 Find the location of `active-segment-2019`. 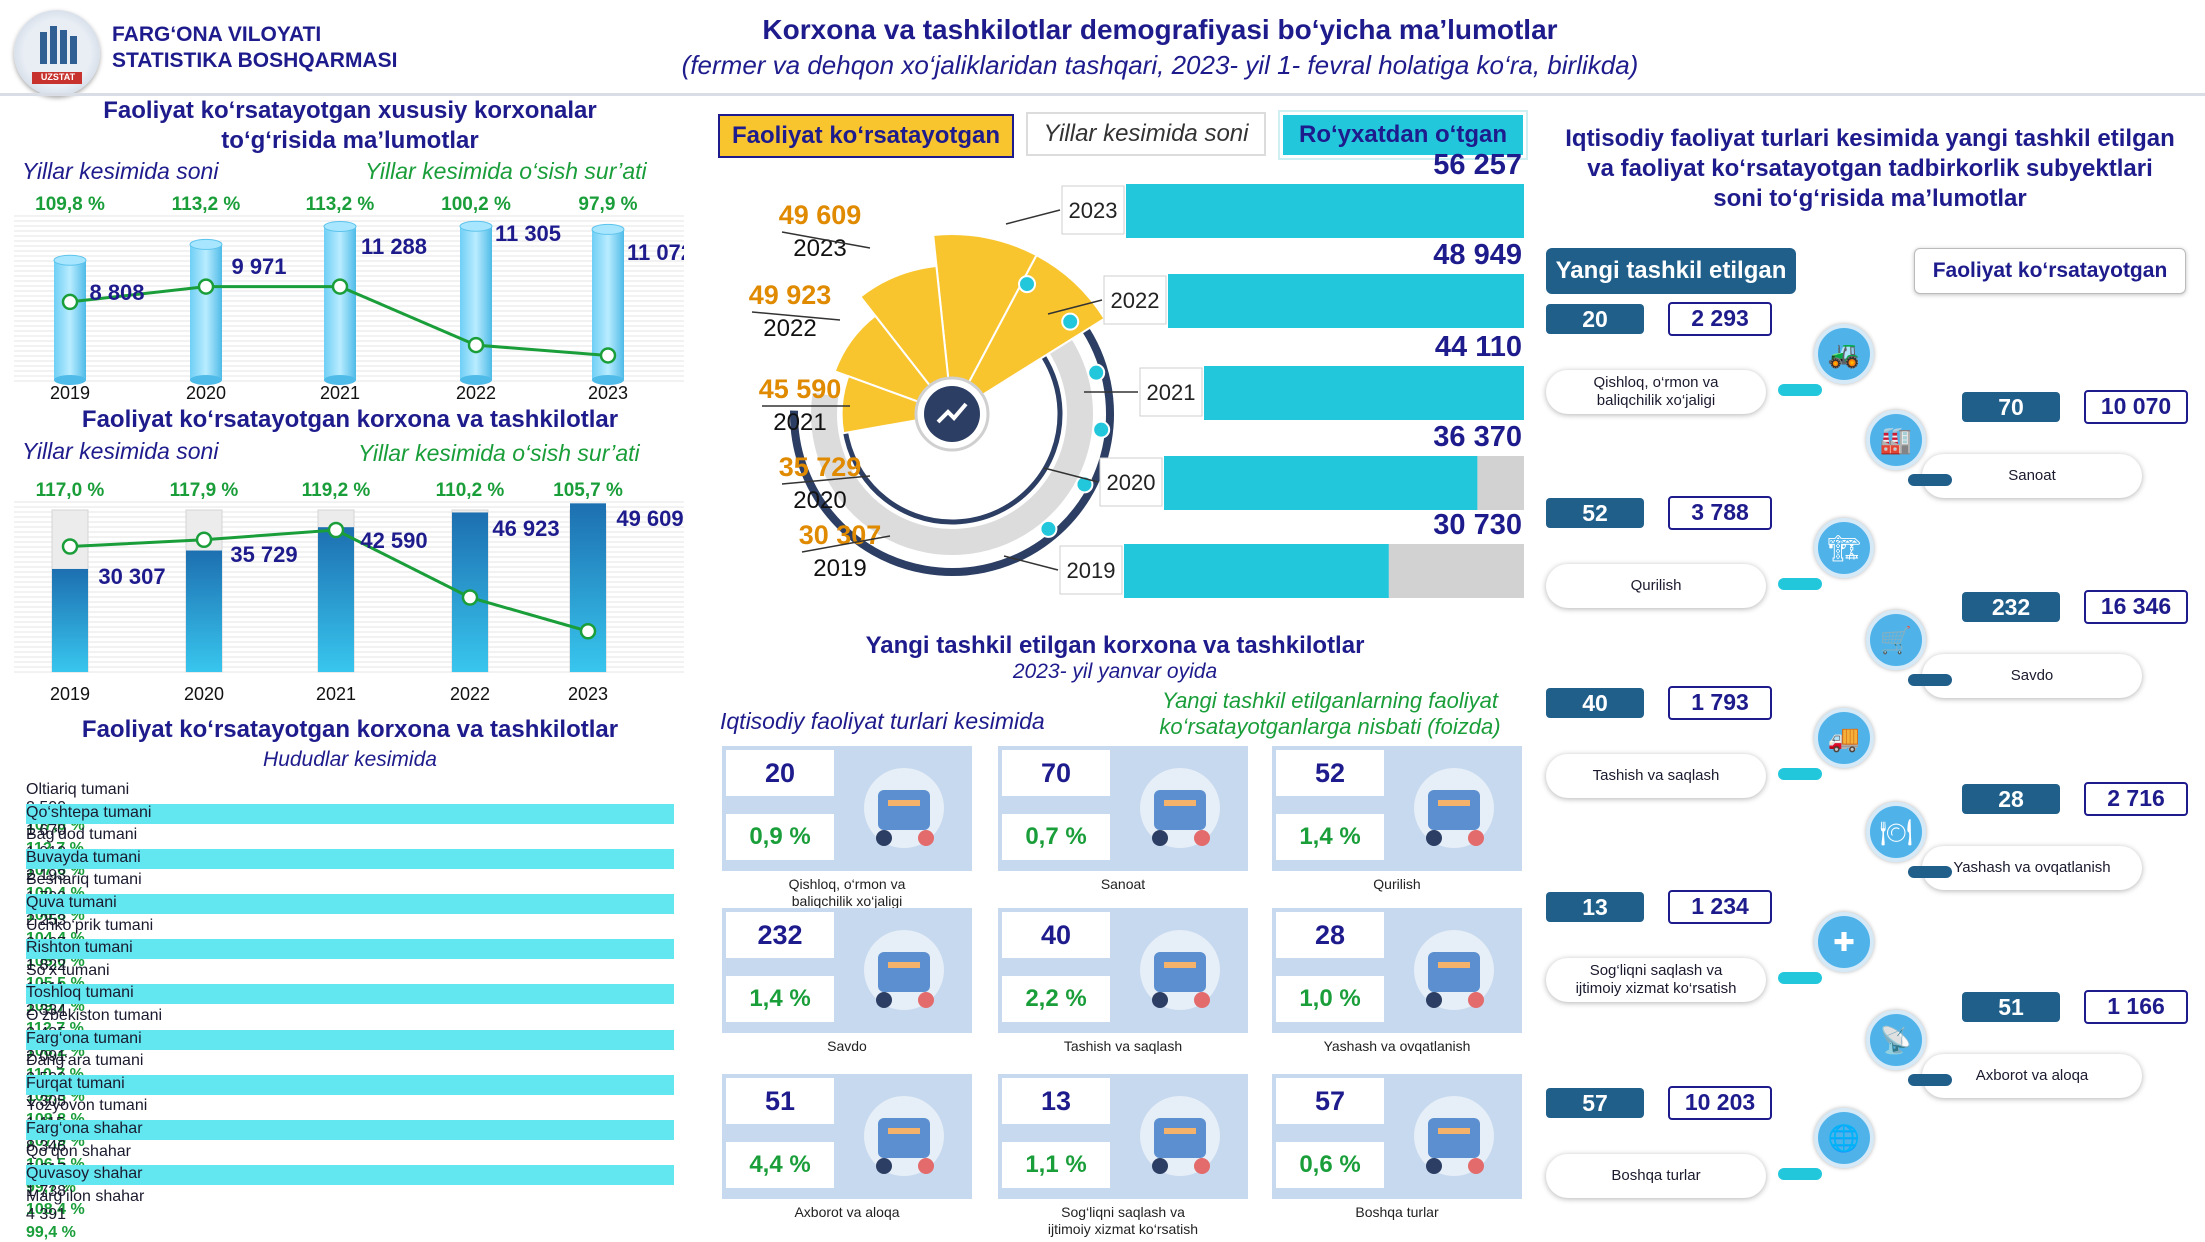

active-segment-2019 is located at coordinates (898, 404).